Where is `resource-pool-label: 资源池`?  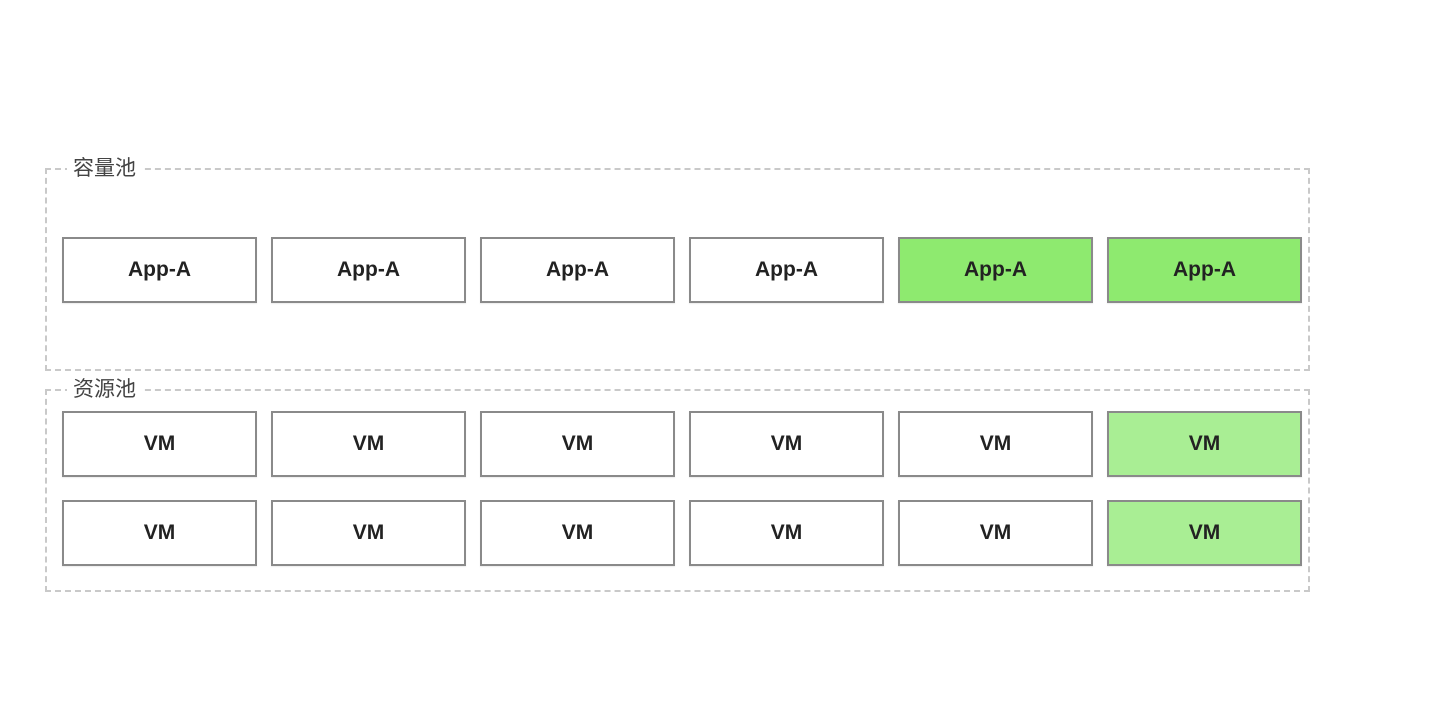
resource-pool-label: 资源池 is located at coordinates (104, 389).